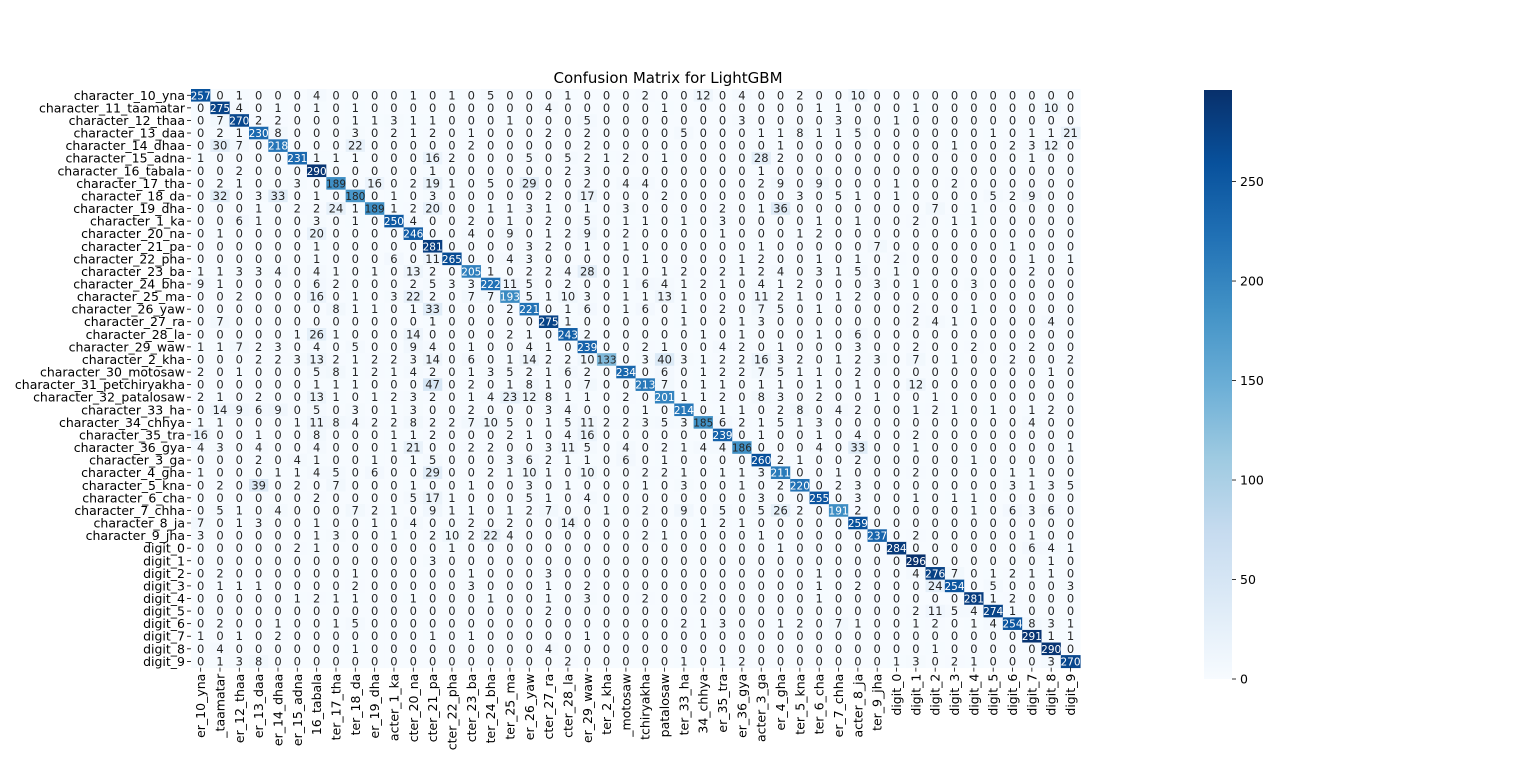  Describe the element at coordinates (355, 705) in the screenshot. I see `column-tick-label: ter_18_da` at that location.